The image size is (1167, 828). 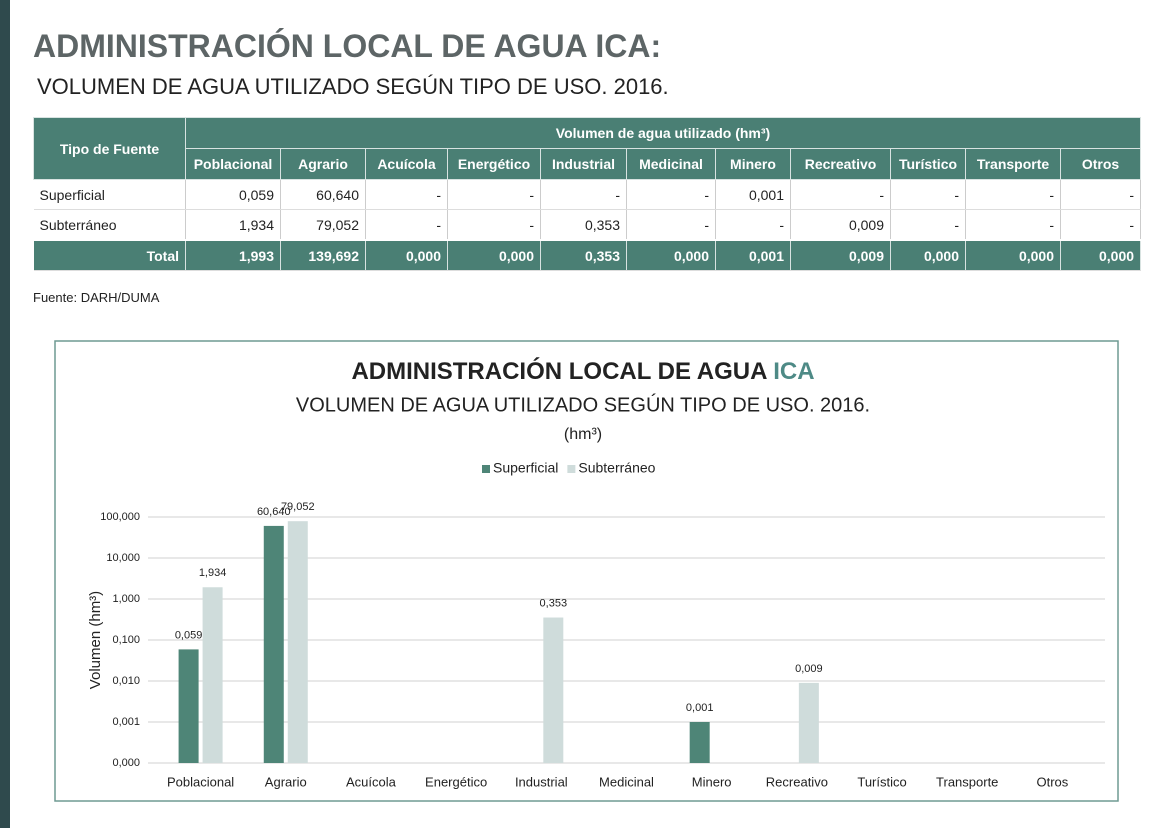 I want to click on x-tick-label: Medicinal, so click(x=626, y=781).